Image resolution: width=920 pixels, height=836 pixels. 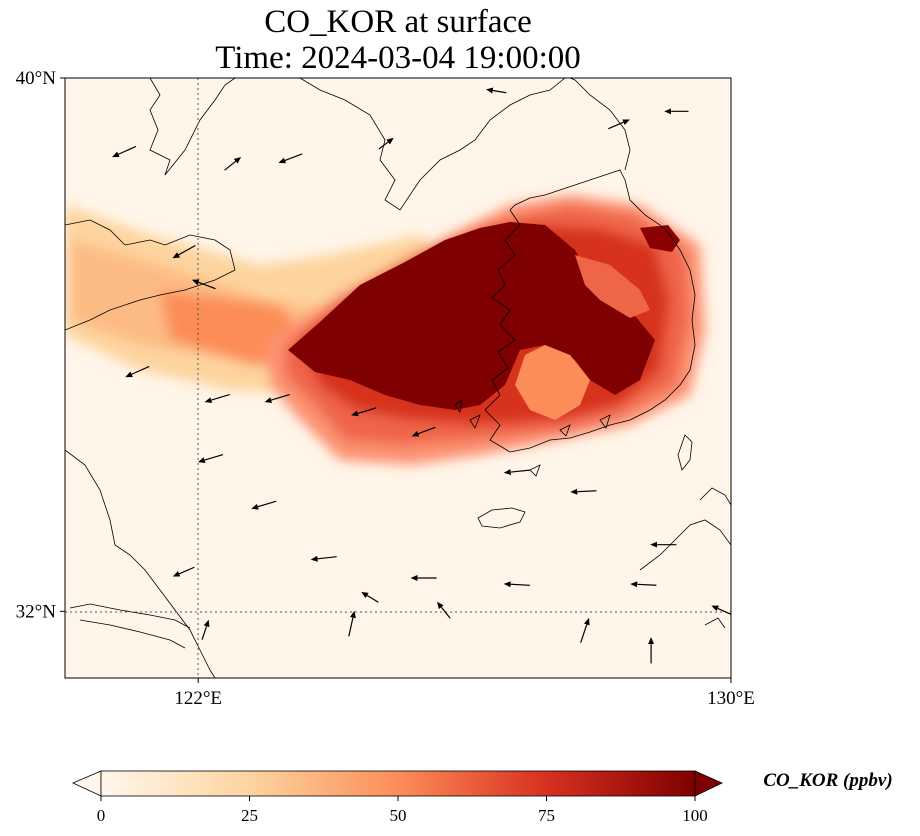 What do you see at coordinates (398, 783) in the screenshot?
I see `colorbar-gradient` at bounding box center [398, 783].